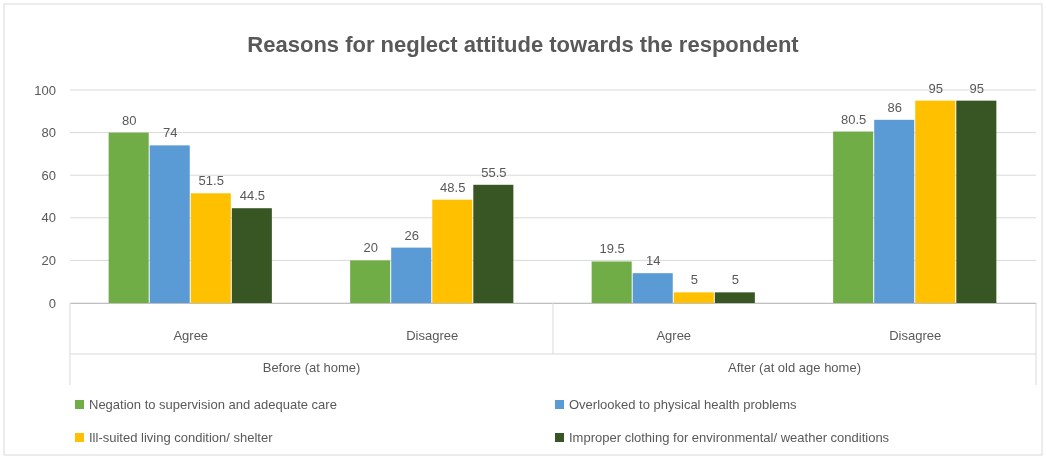 The image size is (1046, 459). I want to click on data-label: 48.5, so click(453, 187).